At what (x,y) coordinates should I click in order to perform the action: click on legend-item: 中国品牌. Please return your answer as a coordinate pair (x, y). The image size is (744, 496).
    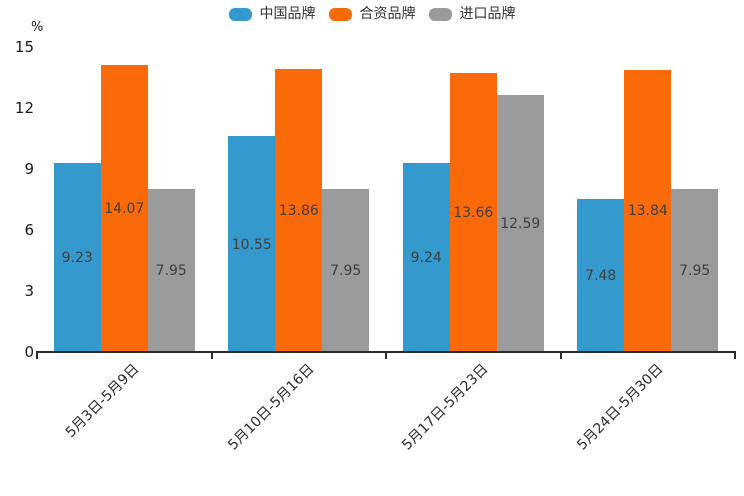
    Looking at the image, I should click on (272, 14).